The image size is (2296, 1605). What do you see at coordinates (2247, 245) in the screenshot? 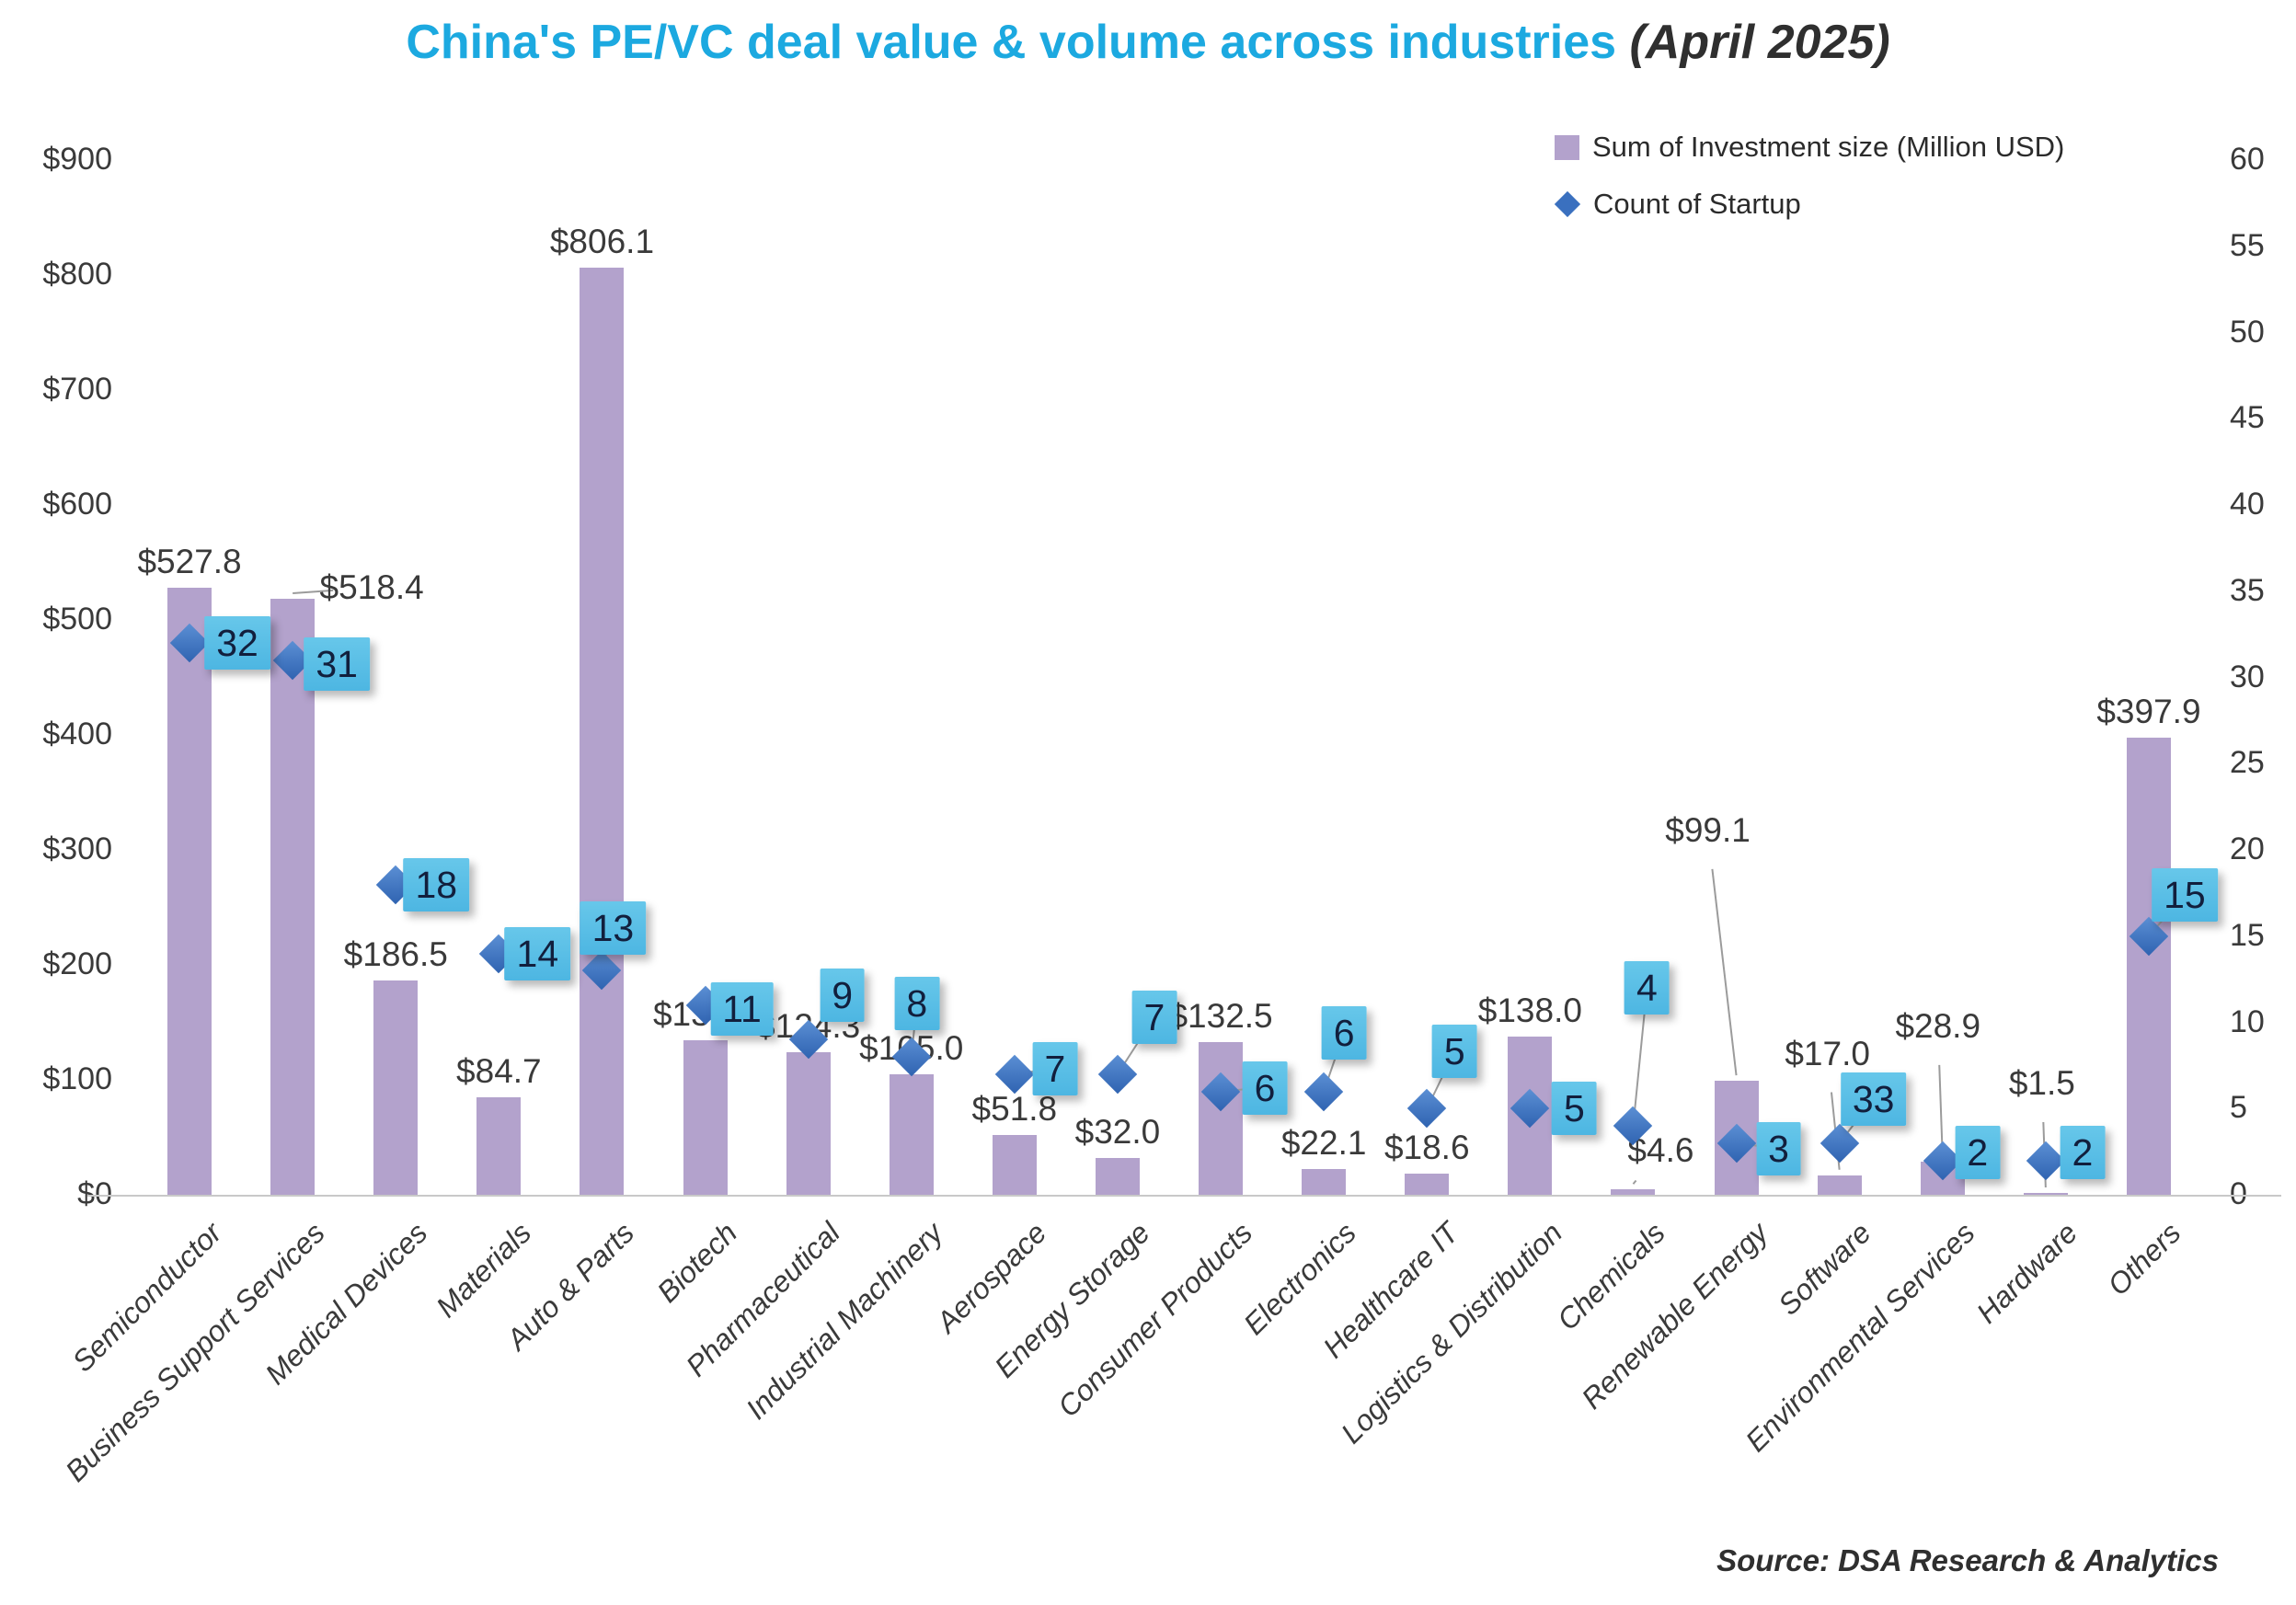
I see `y-axis-tick-right: 55` at bounding box center [2247, 245].